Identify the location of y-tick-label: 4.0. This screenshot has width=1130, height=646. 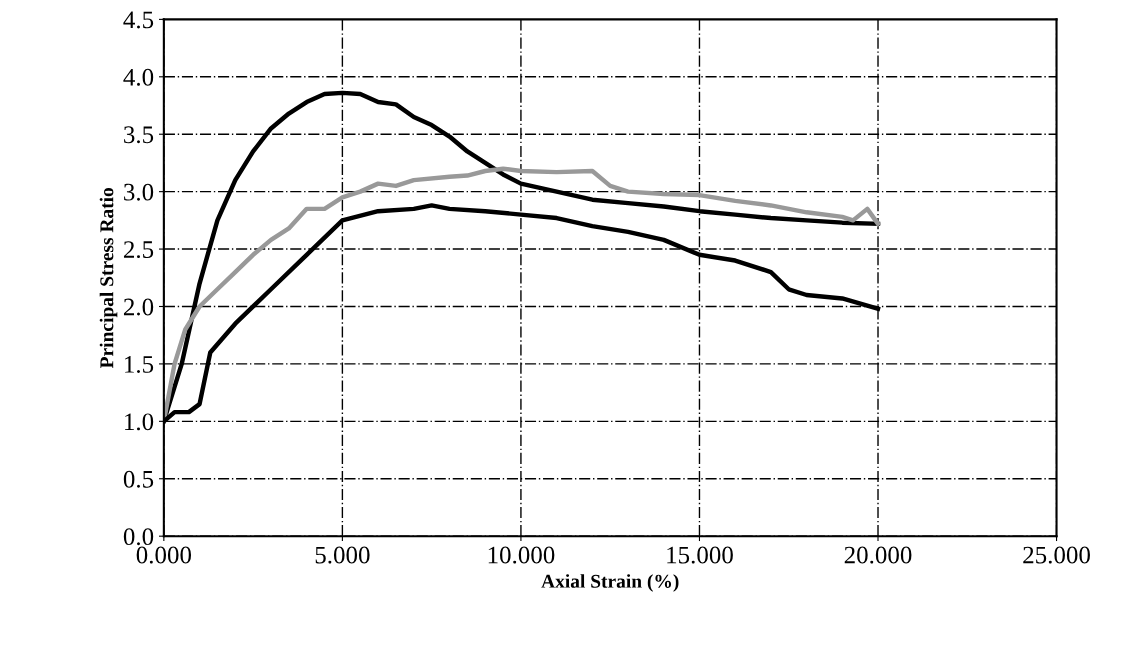
(138, 77).